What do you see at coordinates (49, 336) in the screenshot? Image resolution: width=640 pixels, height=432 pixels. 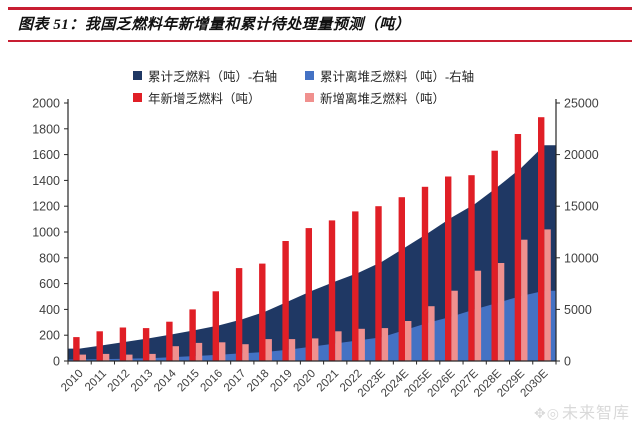 I see `left-axis-tick-label: 200` at bounding box center [49, 336].